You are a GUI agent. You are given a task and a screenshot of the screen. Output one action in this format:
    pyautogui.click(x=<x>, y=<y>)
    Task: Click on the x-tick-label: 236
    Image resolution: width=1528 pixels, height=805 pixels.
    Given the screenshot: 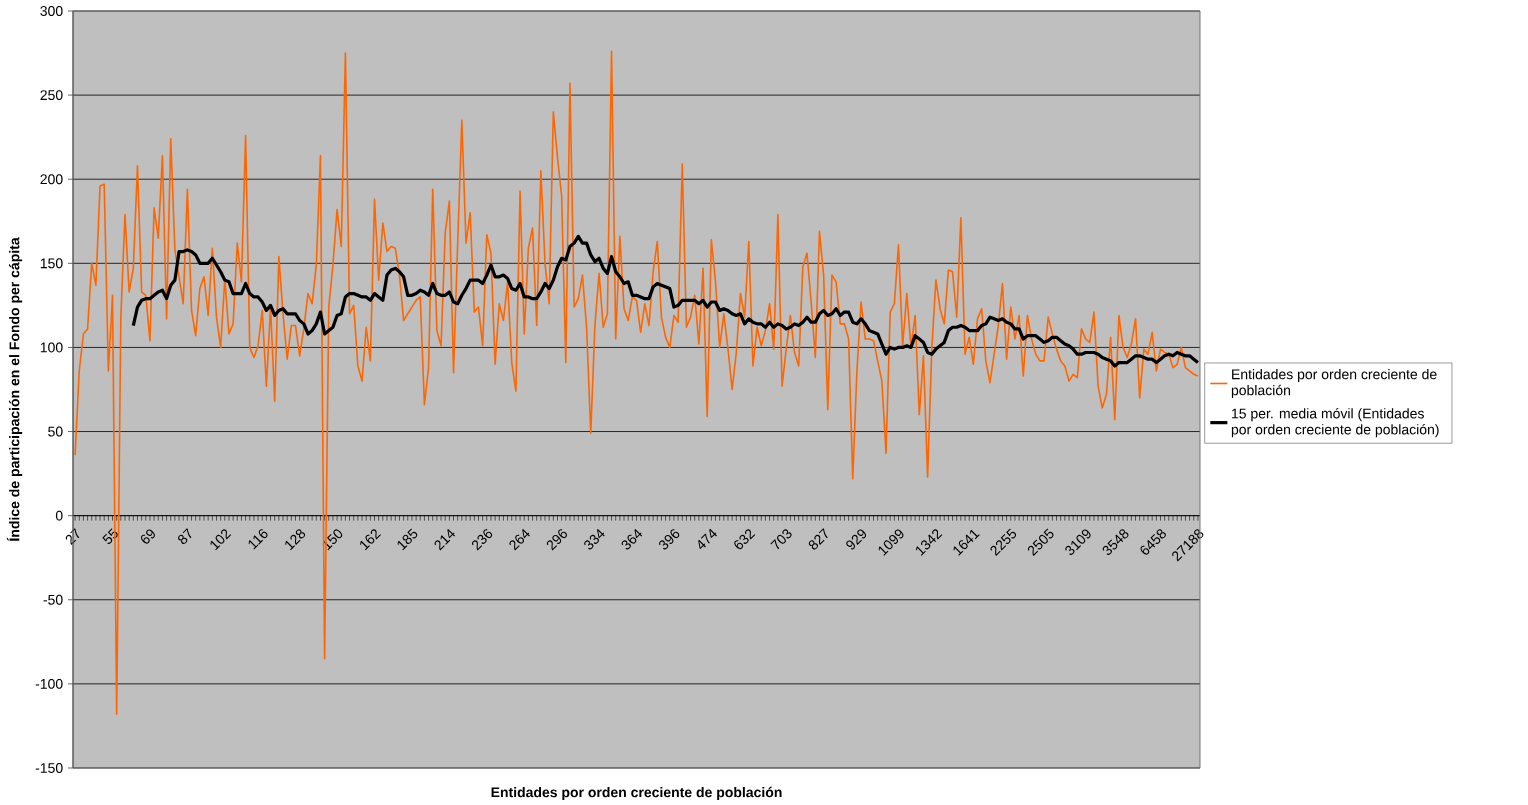 What is the action you would take?
    pyautogui.click(x=482, y=540)
    